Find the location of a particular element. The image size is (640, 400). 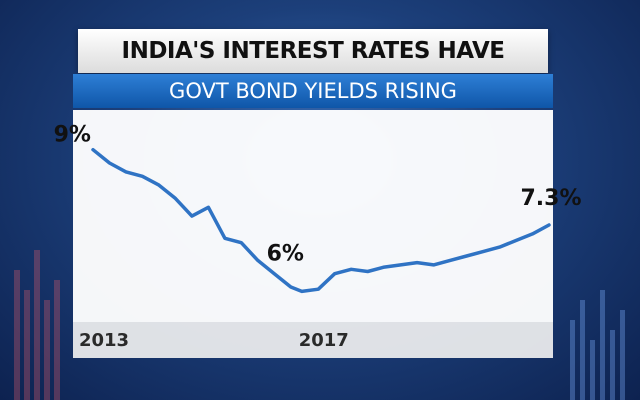

x-tick-label-2017: 2017 is located at coordinates (324, 340).